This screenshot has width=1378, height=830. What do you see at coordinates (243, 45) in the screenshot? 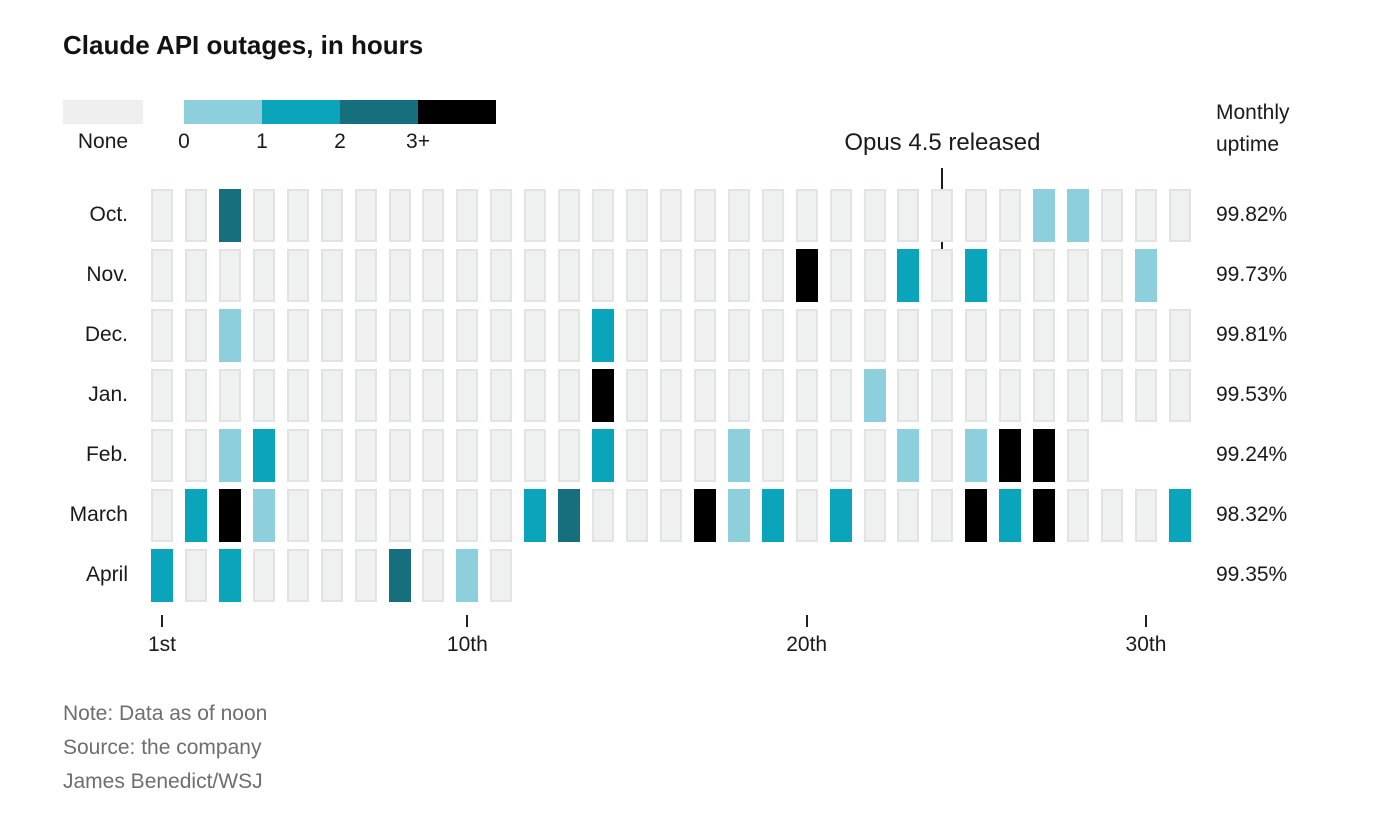
I see `chart-title: Claude API outages, in hours` at bounding box center [243, 45].